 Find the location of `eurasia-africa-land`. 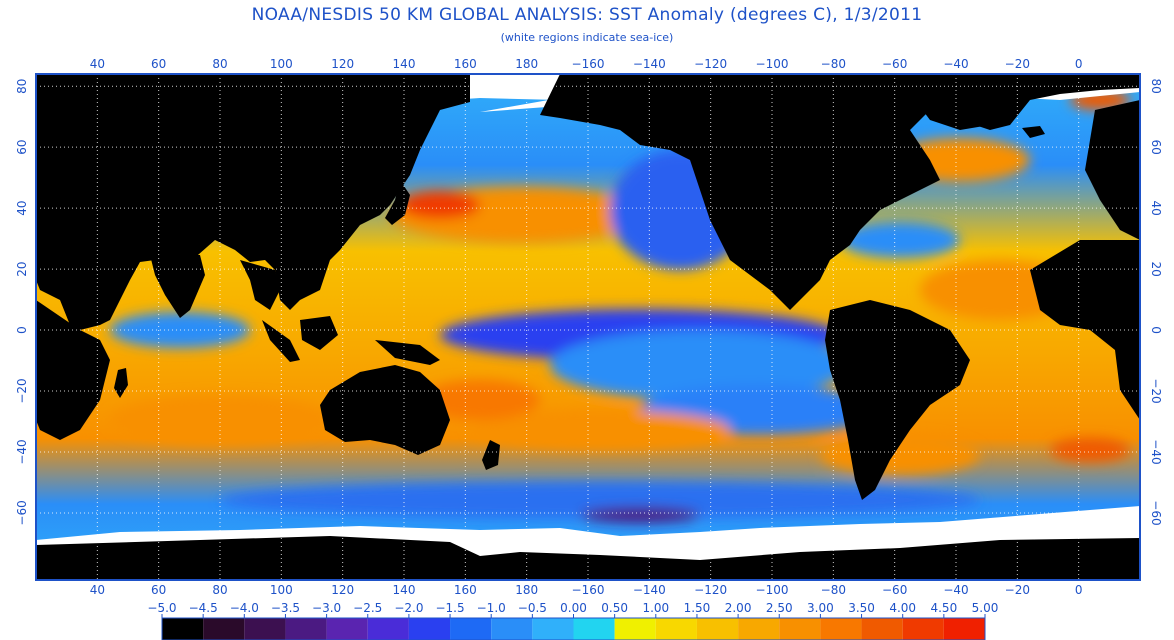

eurasia-africa-land is located at coordinates (253, 202).